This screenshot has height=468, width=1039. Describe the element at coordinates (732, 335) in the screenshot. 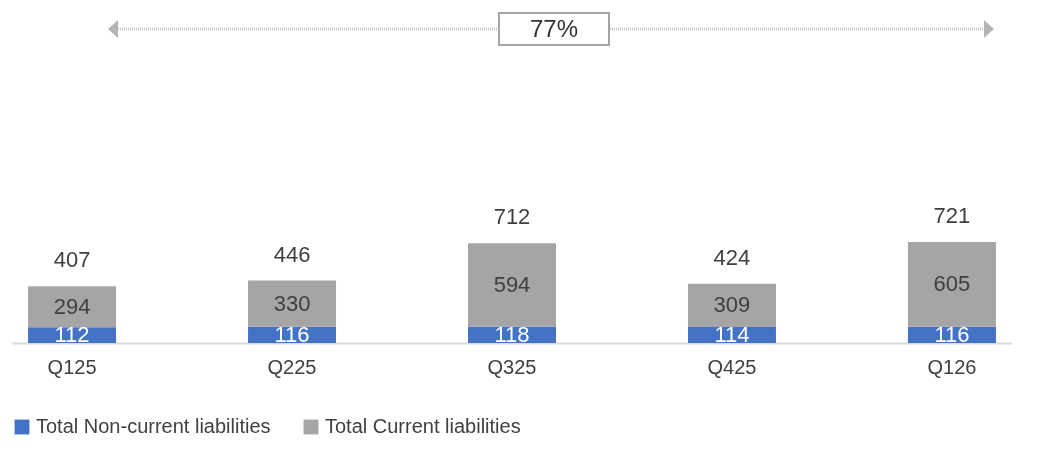

I see `data-label: 114` at that location.